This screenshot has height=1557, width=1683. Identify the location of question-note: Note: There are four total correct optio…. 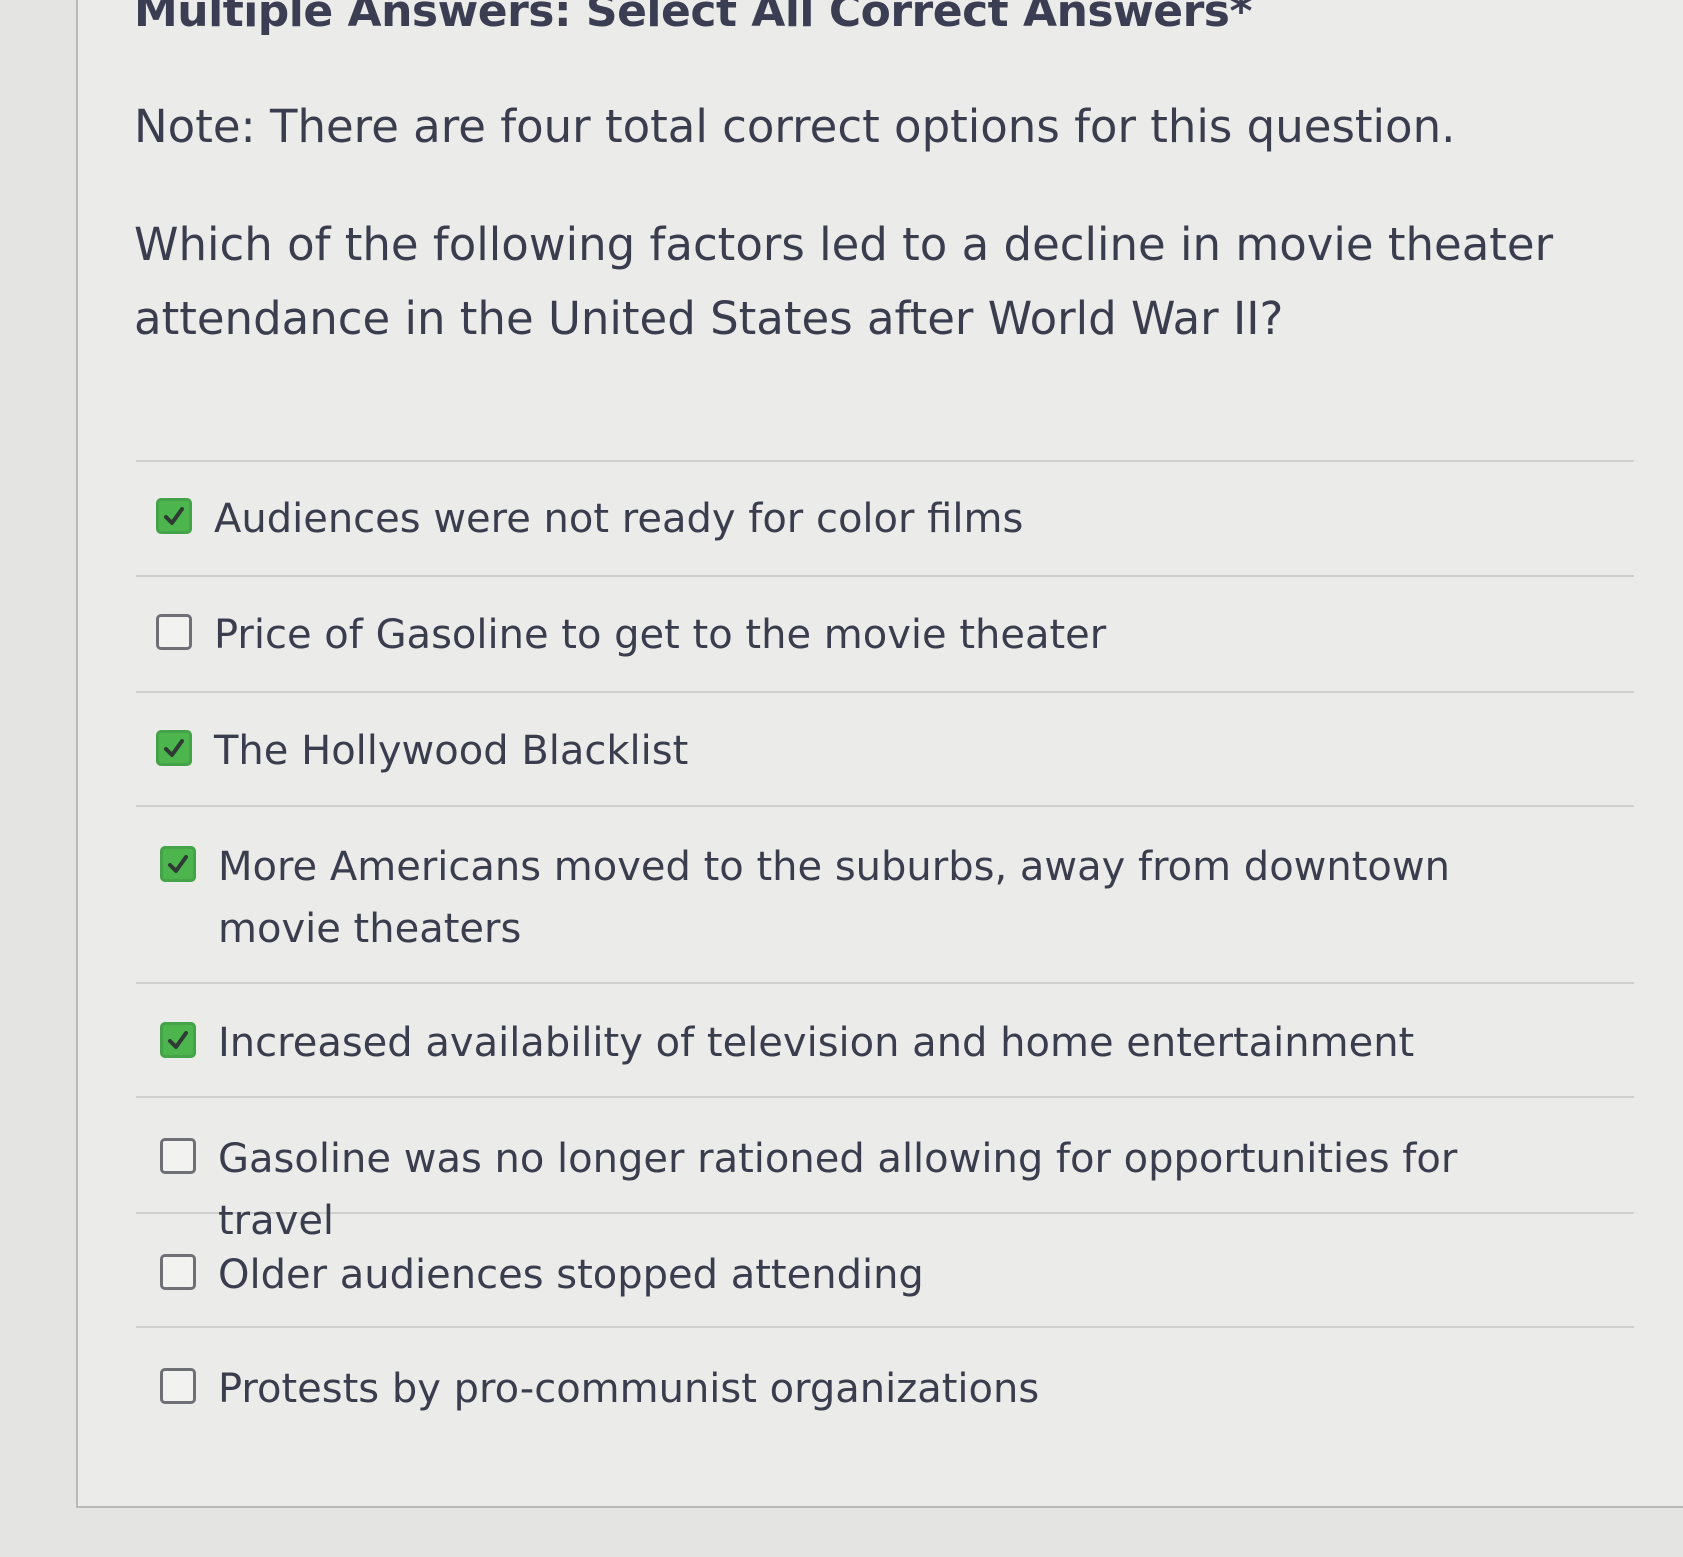
(795, 126).